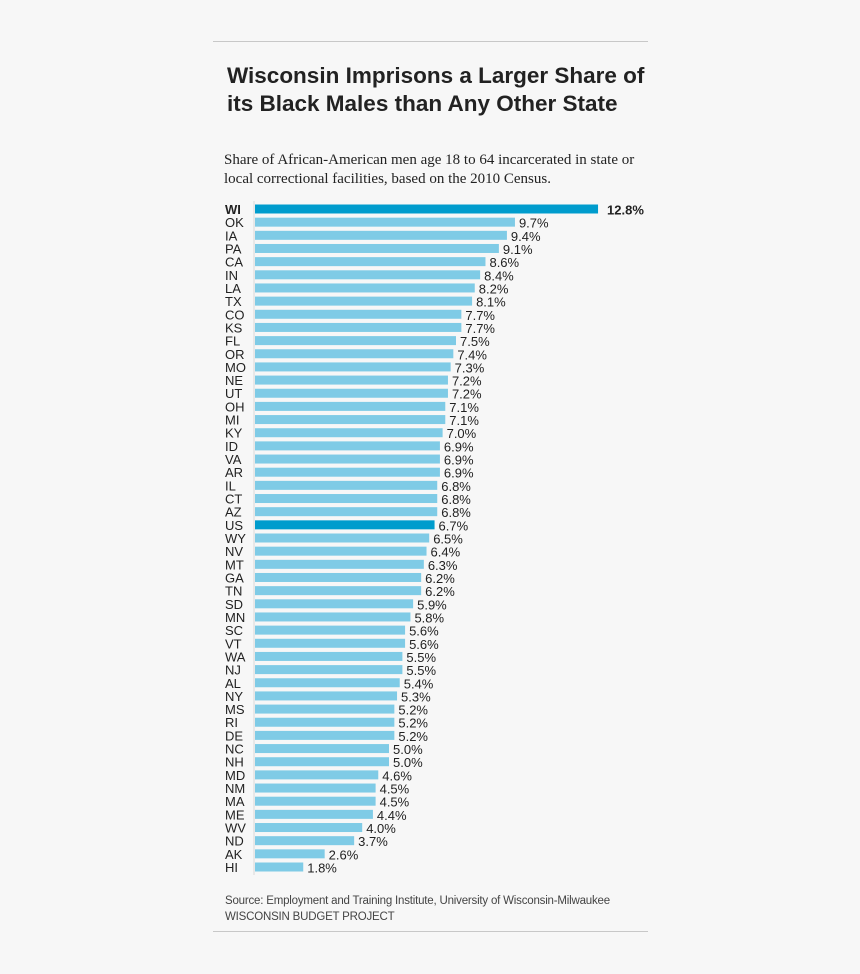  Describe the element at coordinates (339, 564) in the screenshot. I see `bar-mt` at that location.